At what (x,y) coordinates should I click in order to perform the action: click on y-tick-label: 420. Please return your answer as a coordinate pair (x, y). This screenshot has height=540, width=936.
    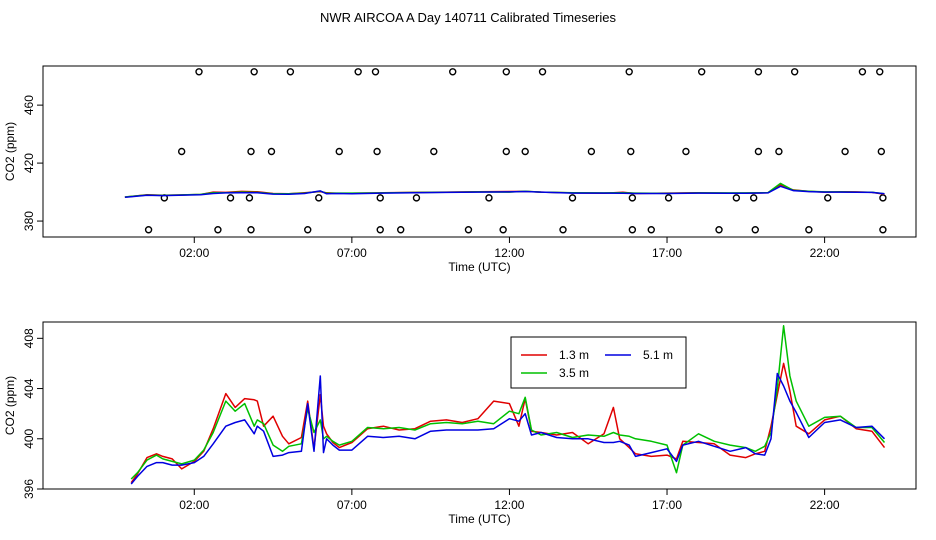
    Looking at the image, I should click on (29, 163).